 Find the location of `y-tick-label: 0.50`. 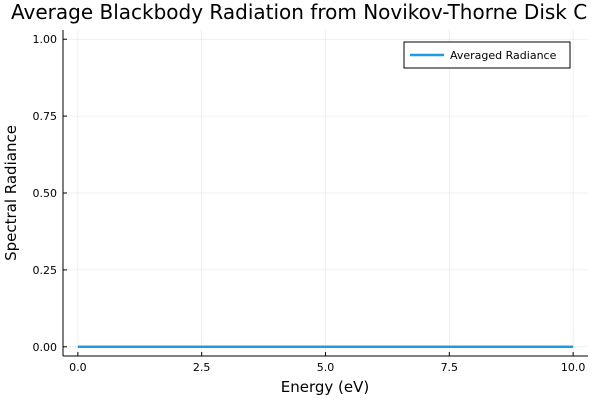

y-tick-label: 0.50 is located at coordinates (45, 193).